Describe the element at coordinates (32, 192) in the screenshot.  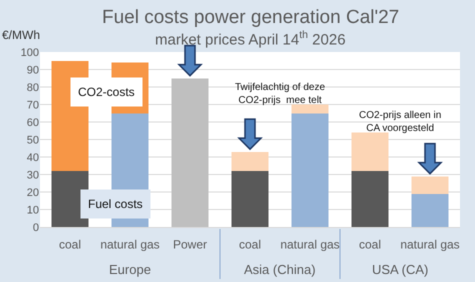
I see `y-tick-label: 20` at that location.